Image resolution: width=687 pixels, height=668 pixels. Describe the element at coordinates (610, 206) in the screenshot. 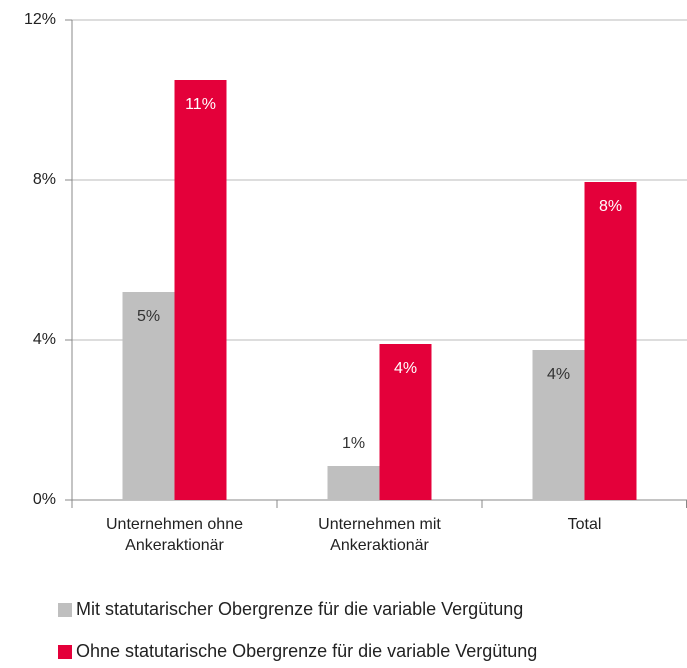

I see `value-label: 8%` at that location.